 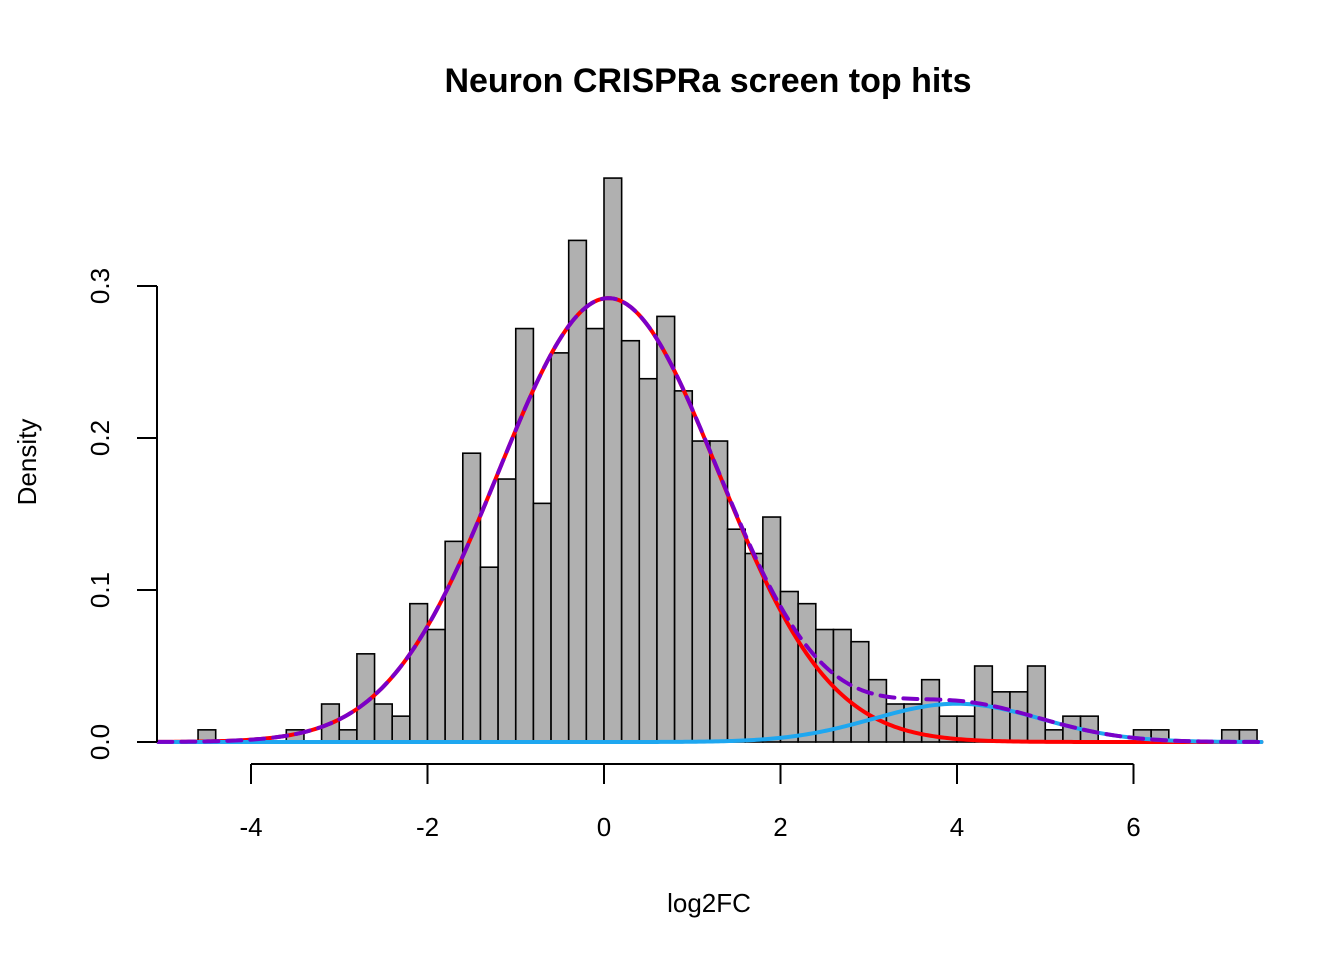 What do you see at coordinates (707, 81) in the screenshot?
I see `chart-title: Neuron CRISPRa screen top hits` at bounding box center [707, 81].